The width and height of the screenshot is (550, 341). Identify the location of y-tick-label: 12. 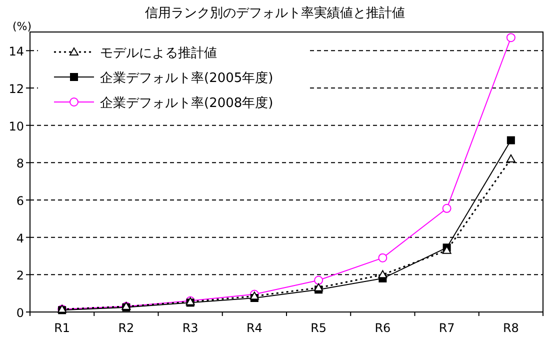
(16, 89).